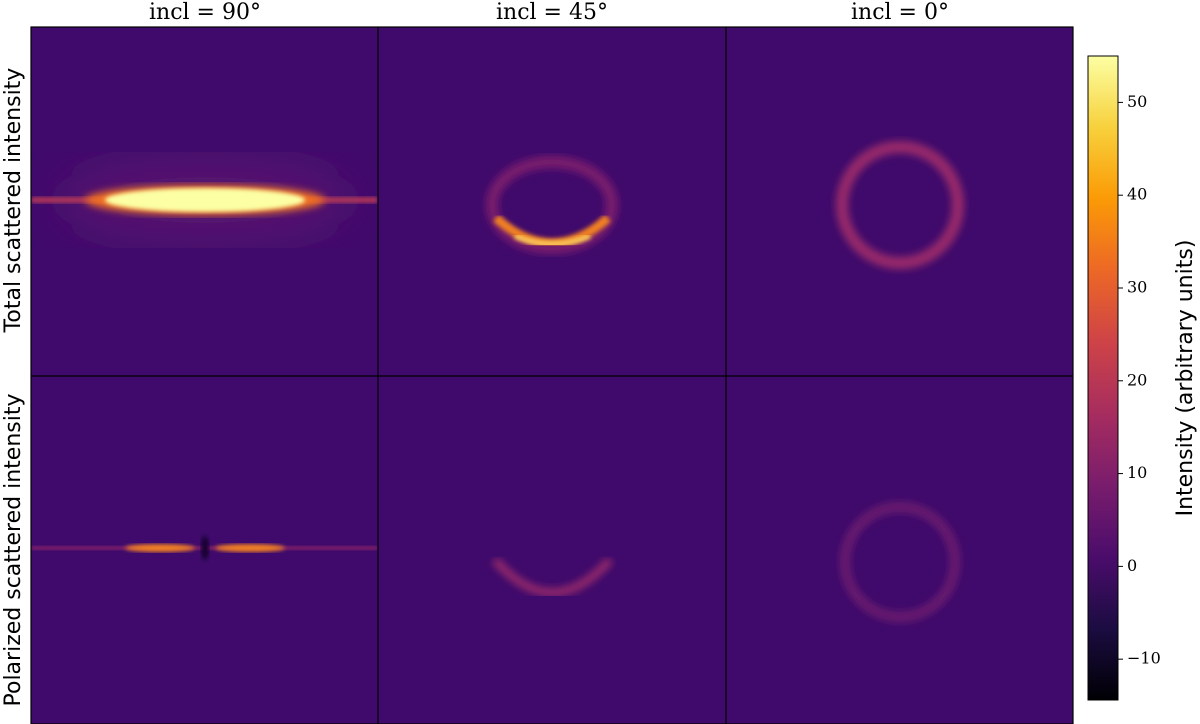 The width and height of the screenshot is (1200, 724). What do you see at coordinates (13, 550) in the screenshot?
I see `row-label: Polarized scattered intensity` at bounding box center [13, 550].